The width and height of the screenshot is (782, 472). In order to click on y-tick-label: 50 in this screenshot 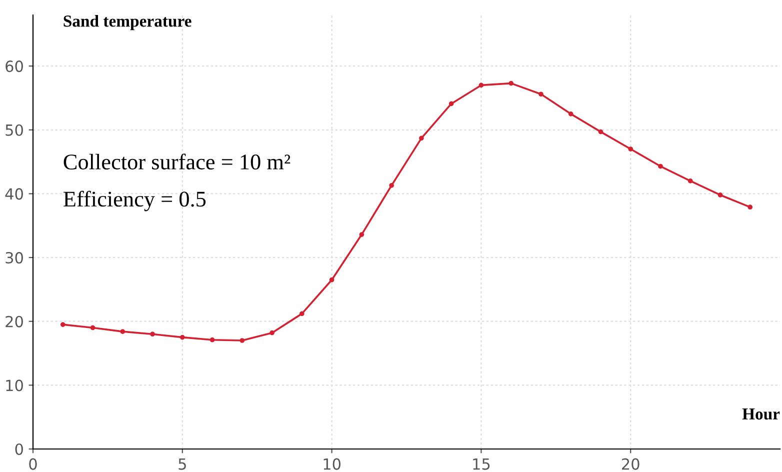, I will do `click(14, 130)`.